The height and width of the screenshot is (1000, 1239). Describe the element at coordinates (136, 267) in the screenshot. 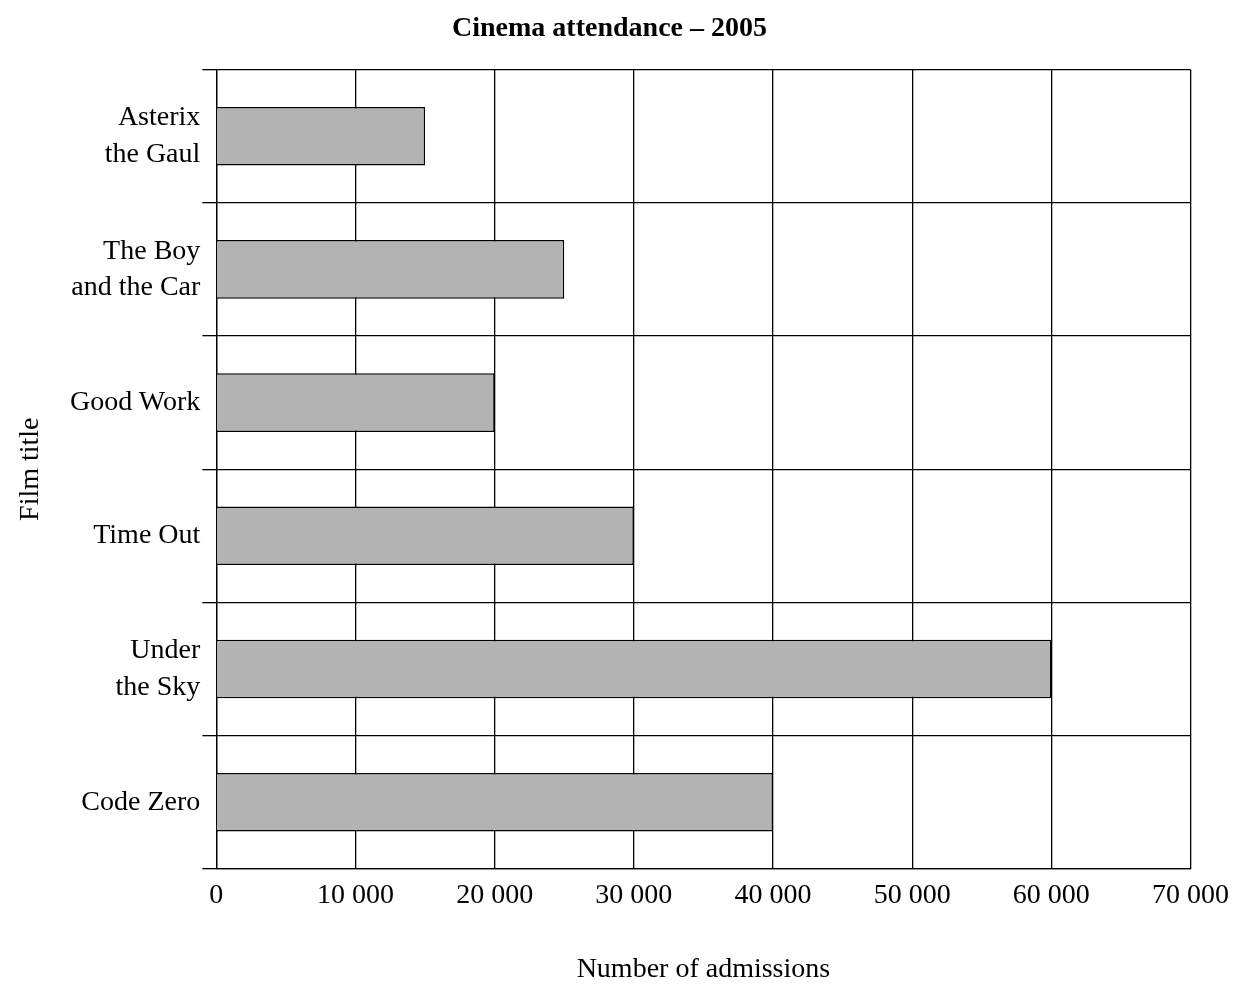

I see `y-tick-label: The Boy and the Car` at that location.